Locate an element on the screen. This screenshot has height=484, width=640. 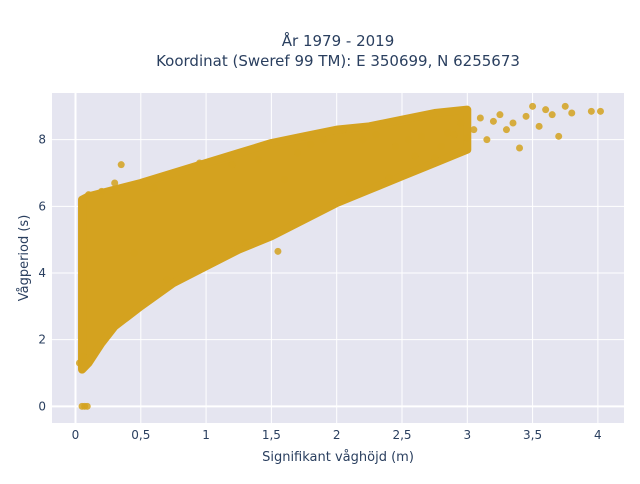
x-tick-label: 4 is located at coordinates (598, 435).